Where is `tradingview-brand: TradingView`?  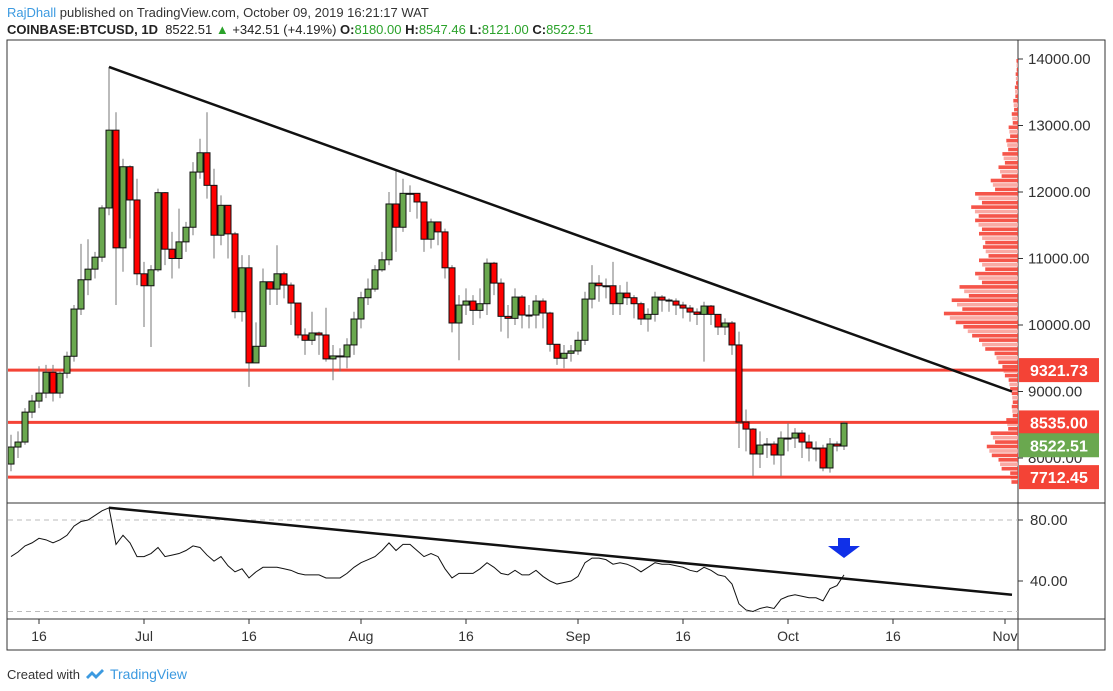 tradingview-brand: TradingView is located at coordinates (148, 674).